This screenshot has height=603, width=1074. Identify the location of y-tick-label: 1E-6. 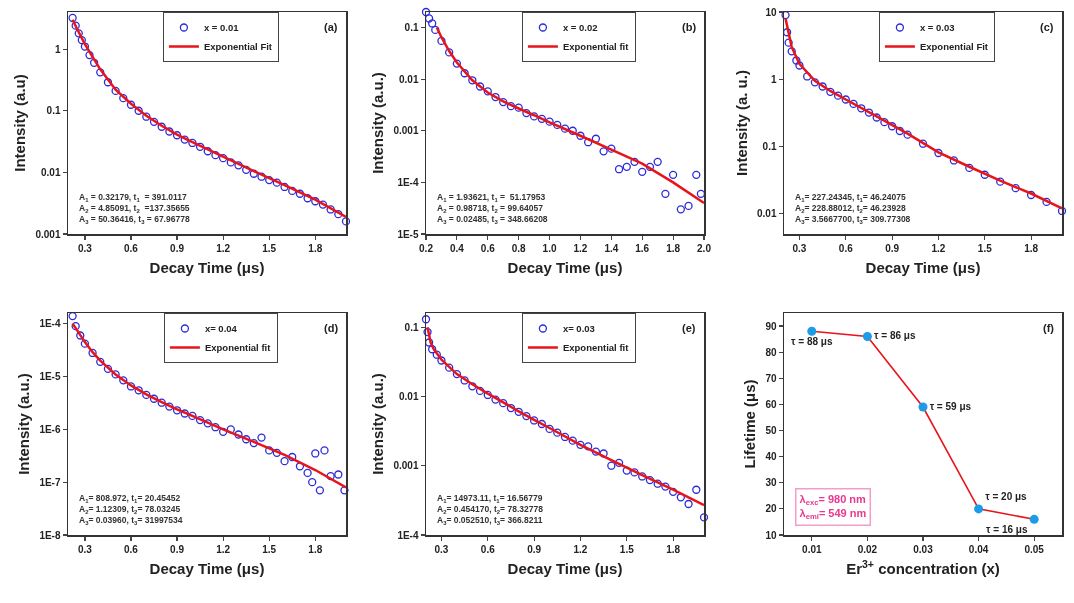
(50, 429).